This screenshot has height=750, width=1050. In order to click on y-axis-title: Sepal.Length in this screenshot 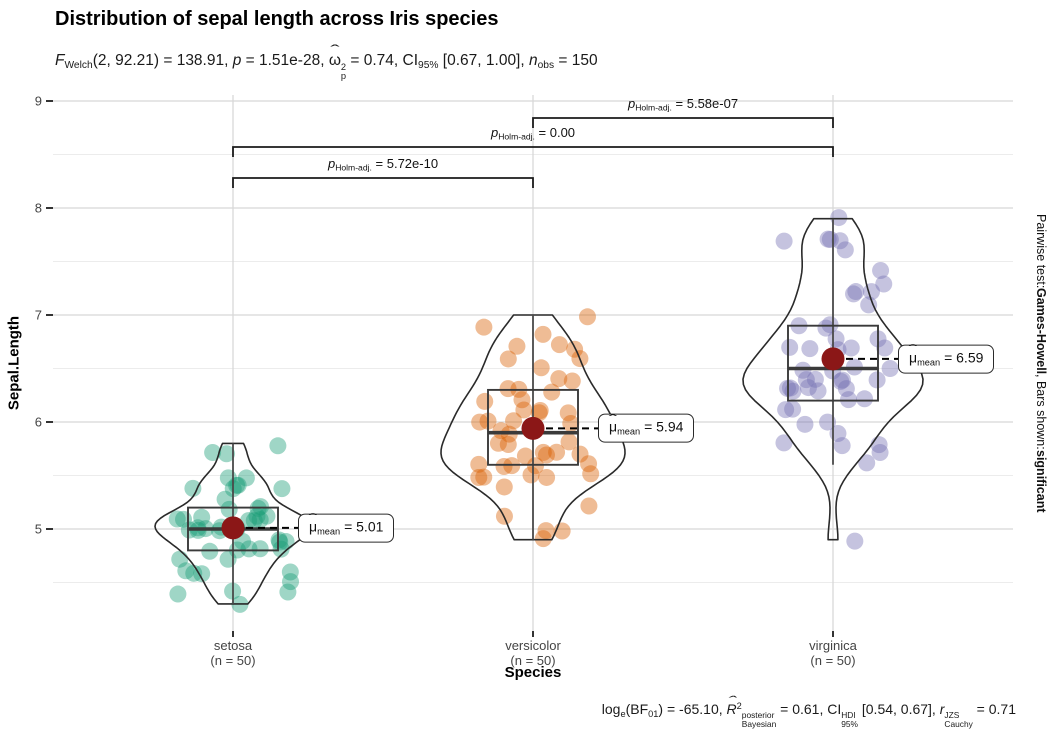, I will do `click(14, 363)`.